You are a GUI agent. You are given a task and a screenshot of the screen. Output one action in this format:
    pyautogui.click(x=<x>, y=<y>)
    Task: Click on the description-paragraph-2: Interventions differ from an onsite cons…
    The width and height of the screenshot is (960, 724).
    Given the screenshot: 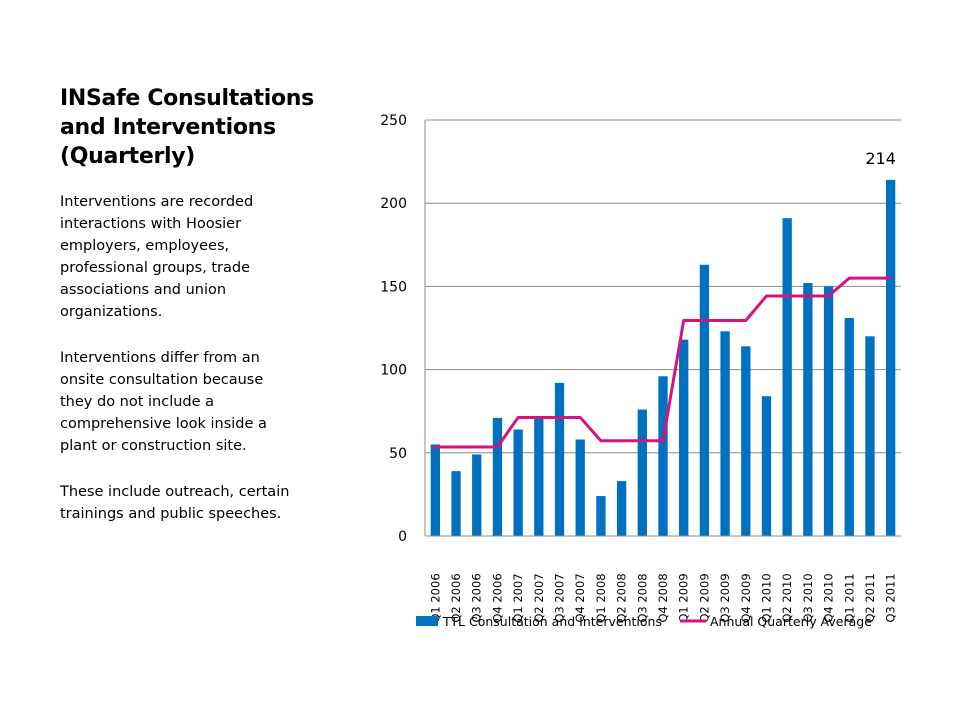 What is the action you would take?
    pyautogui.click(x=163, y=402)
    